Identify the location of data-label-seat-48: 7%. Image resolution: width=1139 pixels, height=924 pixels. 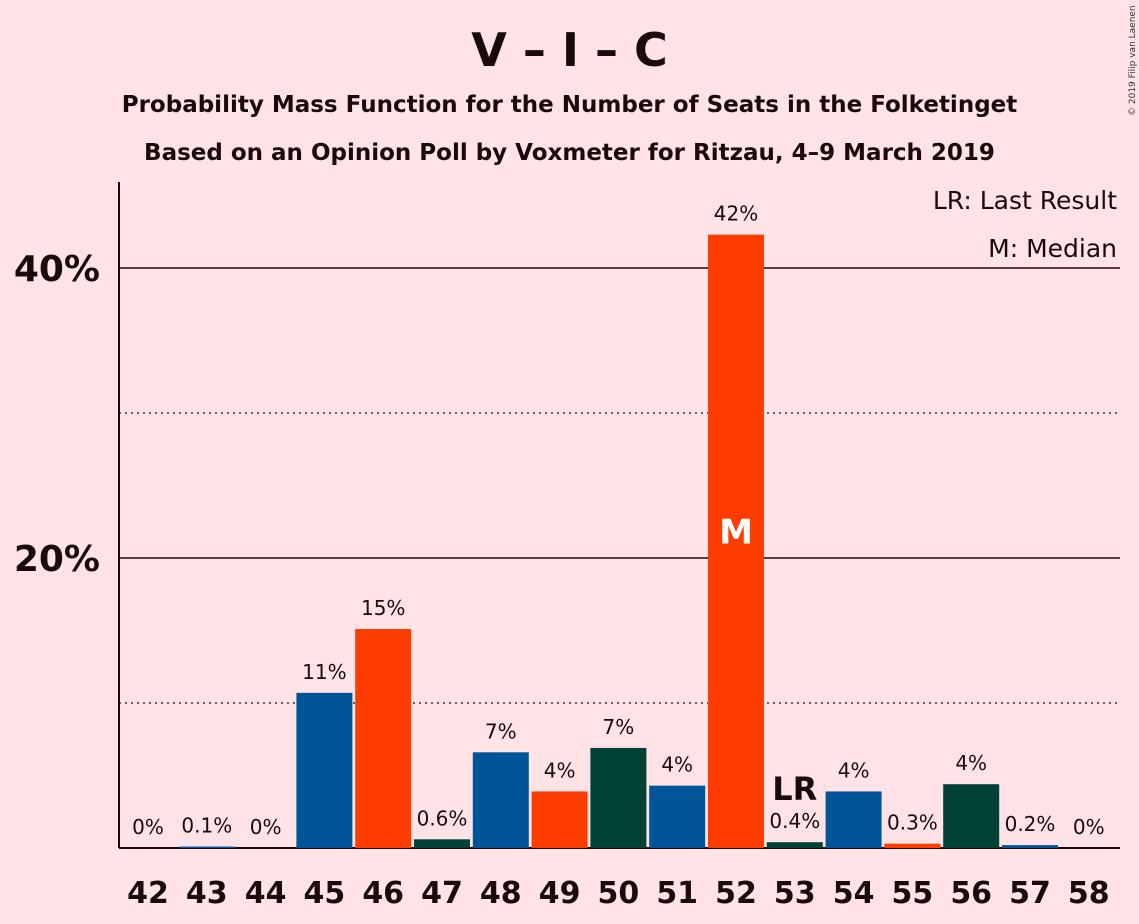
(501, 731).